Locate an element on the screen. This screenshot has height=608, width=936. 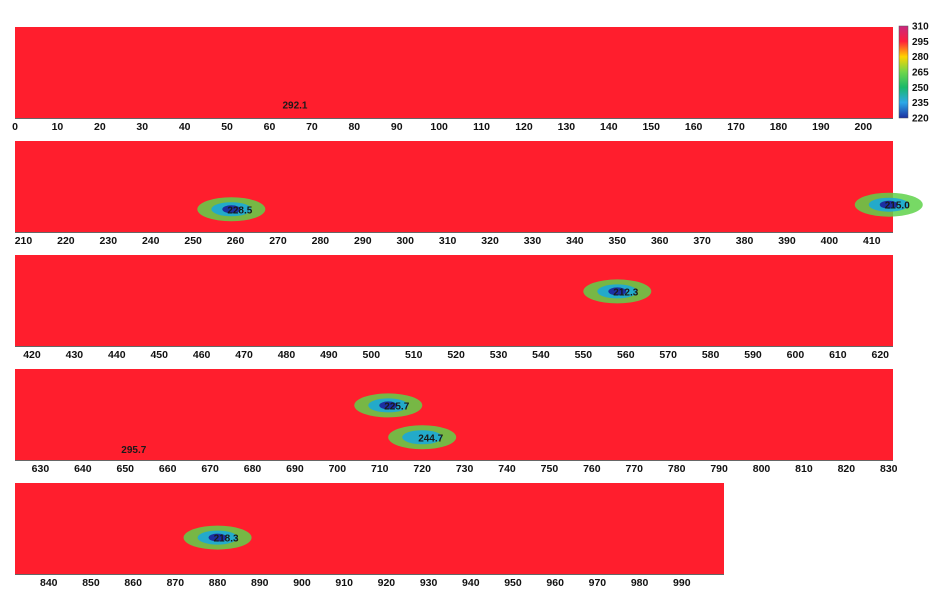
x-tick-label: 550 is located at coordinates (584, 355).